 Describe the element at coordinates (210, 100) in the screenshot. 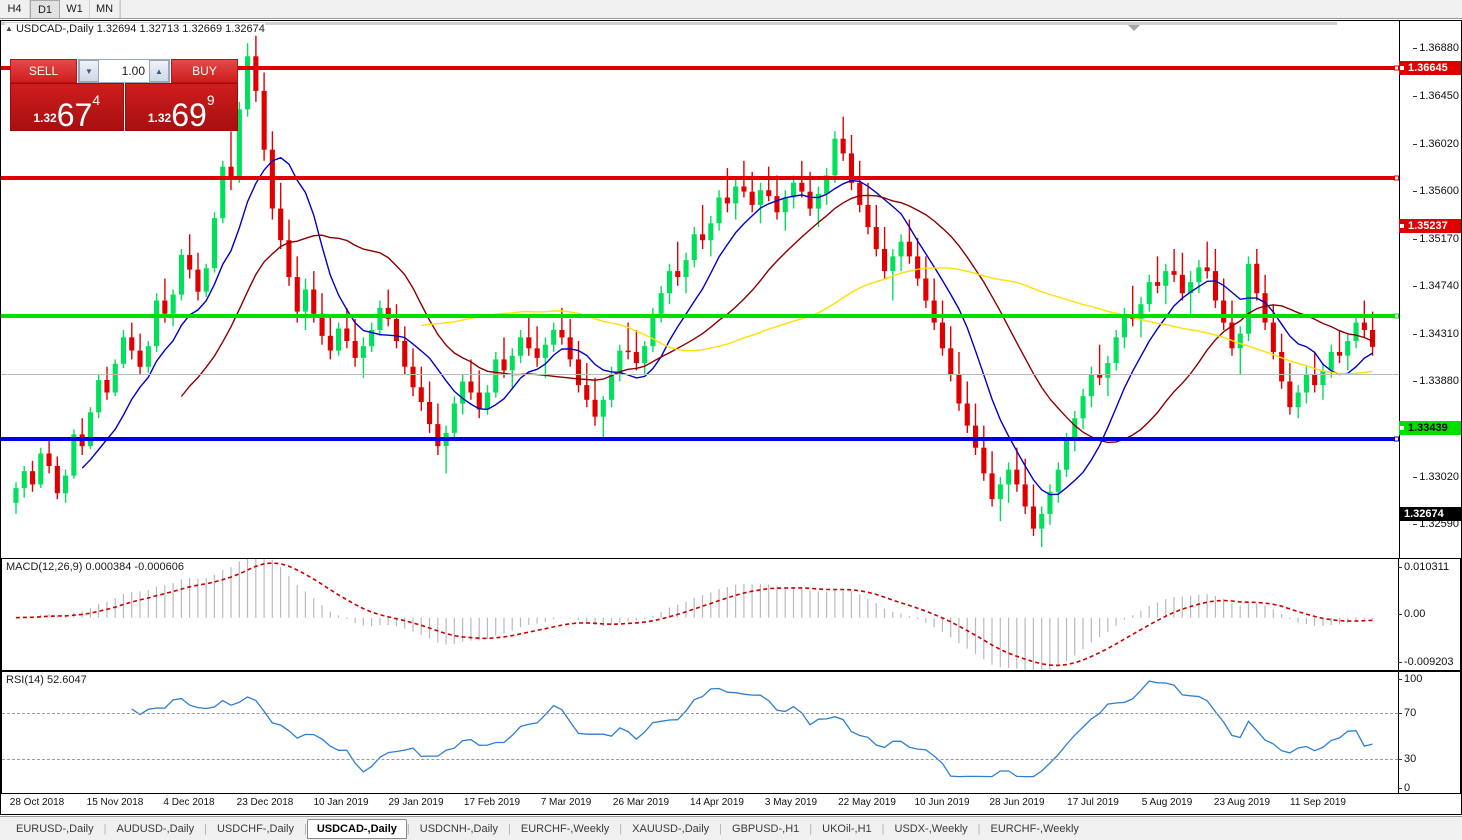

I see `buy-price-fraction: 9` at that location.